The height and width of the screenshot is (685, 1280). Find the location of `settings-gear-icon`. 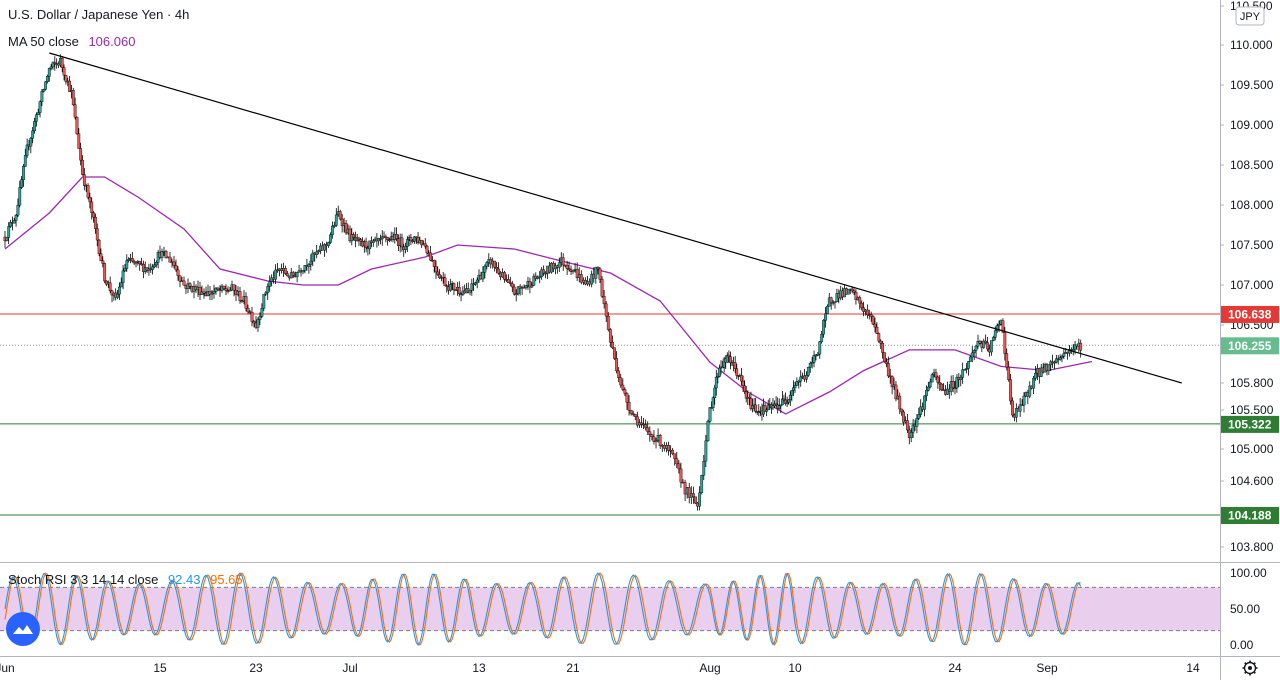

settings-gear-icon is located at coordinates (1250, 668).